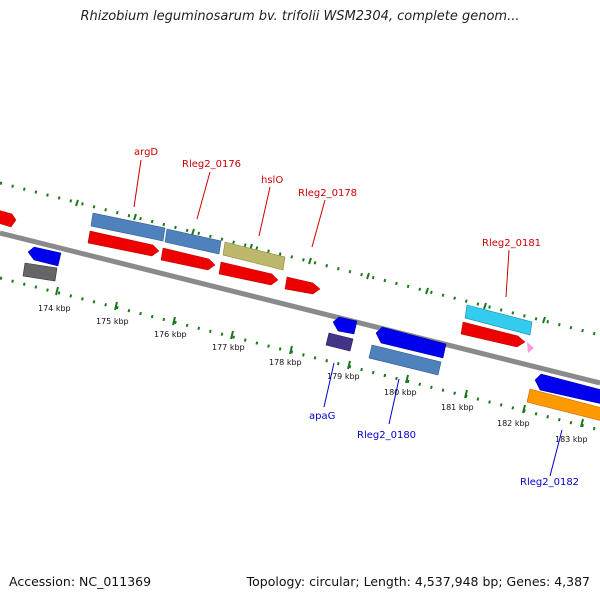 This screenshot has height=600, width=600. What do you see at coordinates (285, 362) in the screenshot?
I see `kbp-label: 178 kbp` at bounding box center [285, 362].